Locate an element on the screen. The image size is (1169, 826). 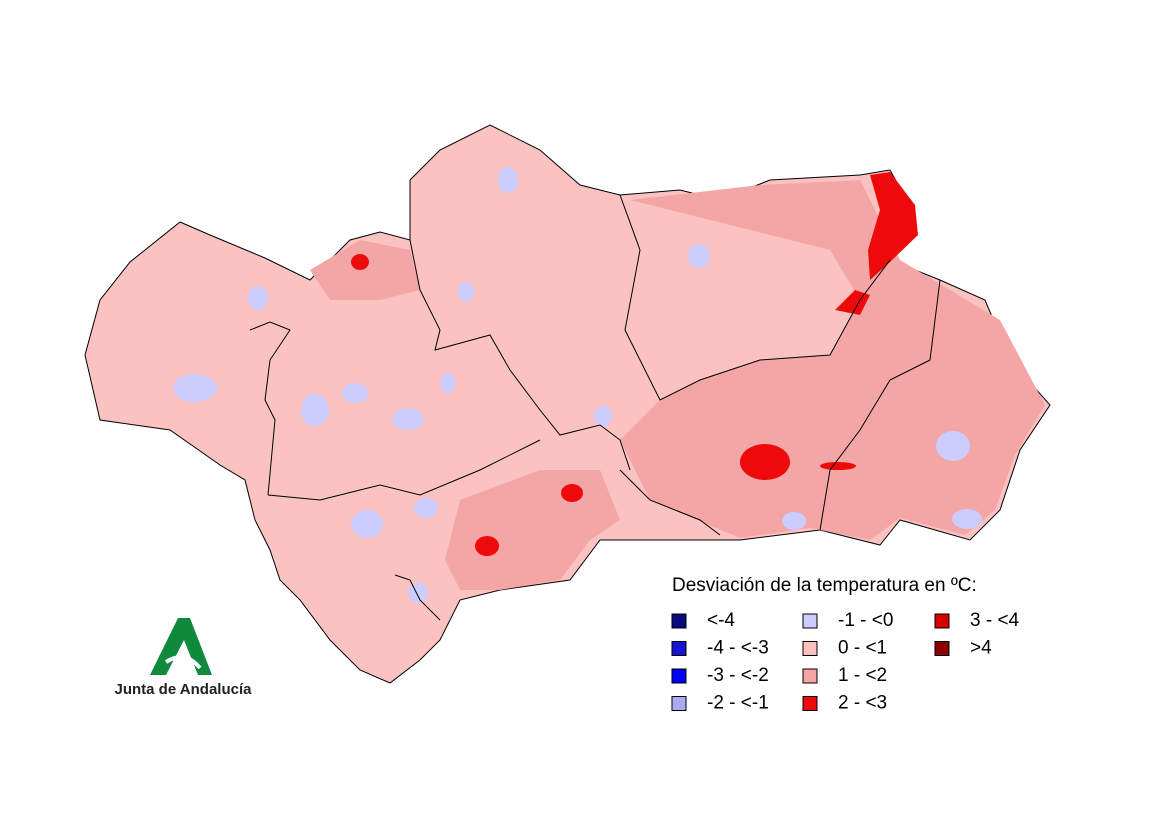
legend-label: -2 - <-1 is located at coordinates (738, 703).